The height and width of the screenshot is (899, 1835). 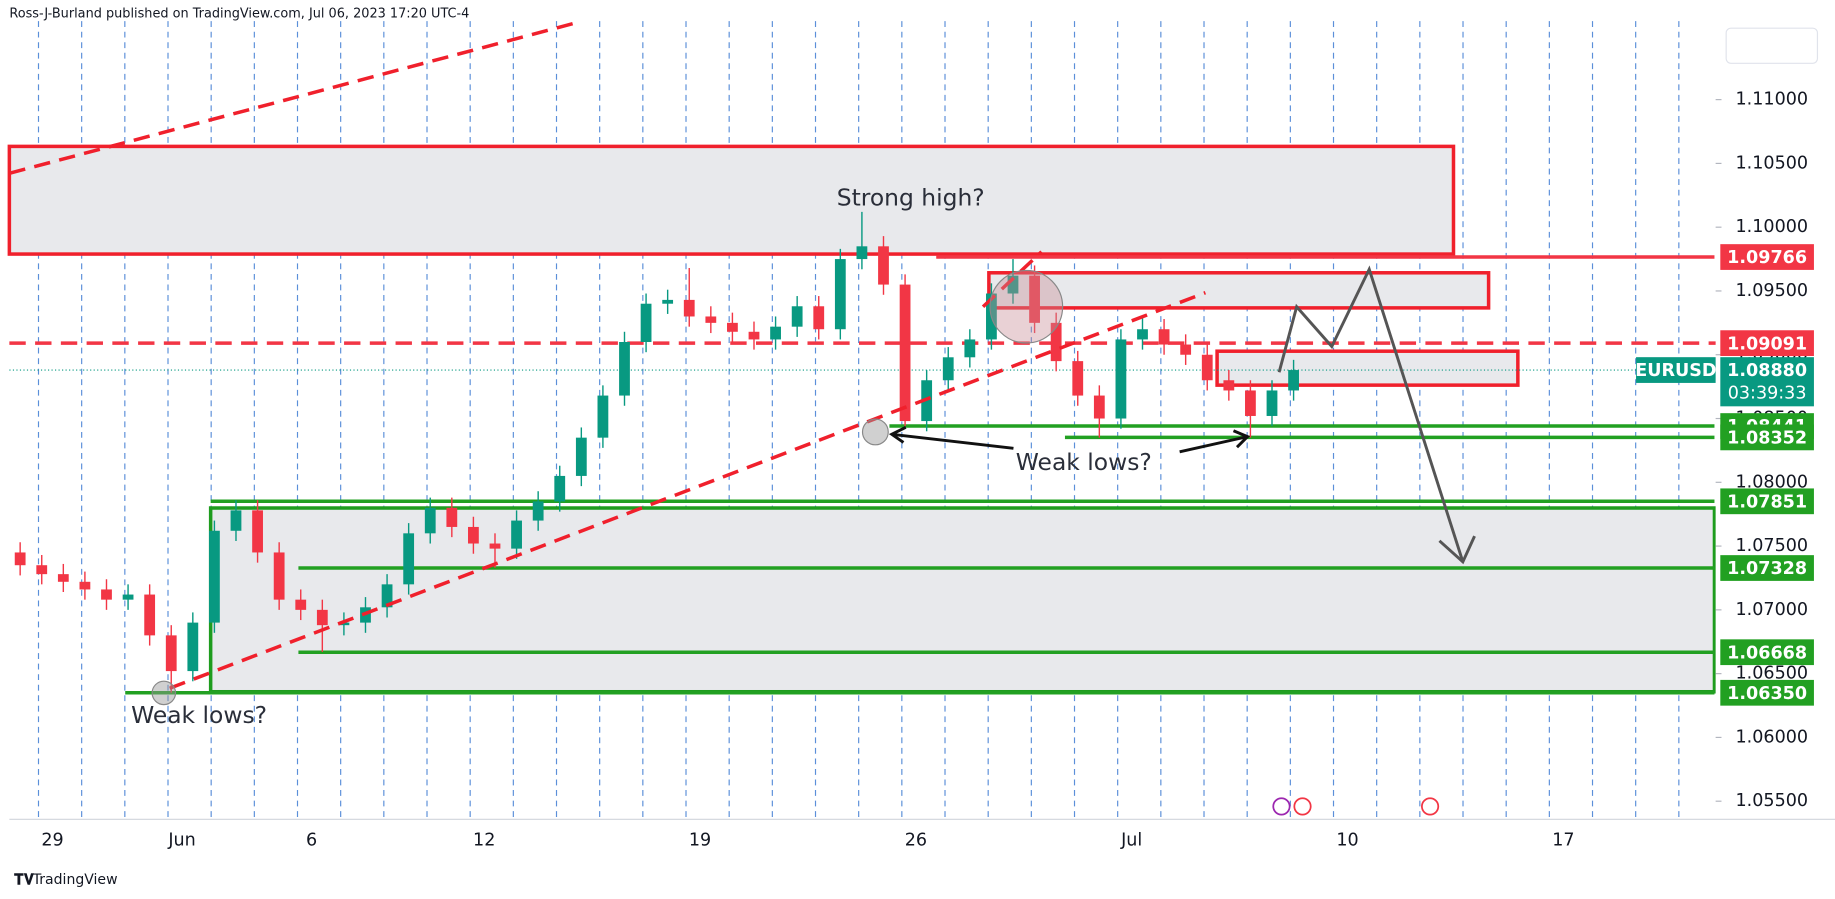 I want to click on x-tick-label: Jul, so click(x=1131, y=840).